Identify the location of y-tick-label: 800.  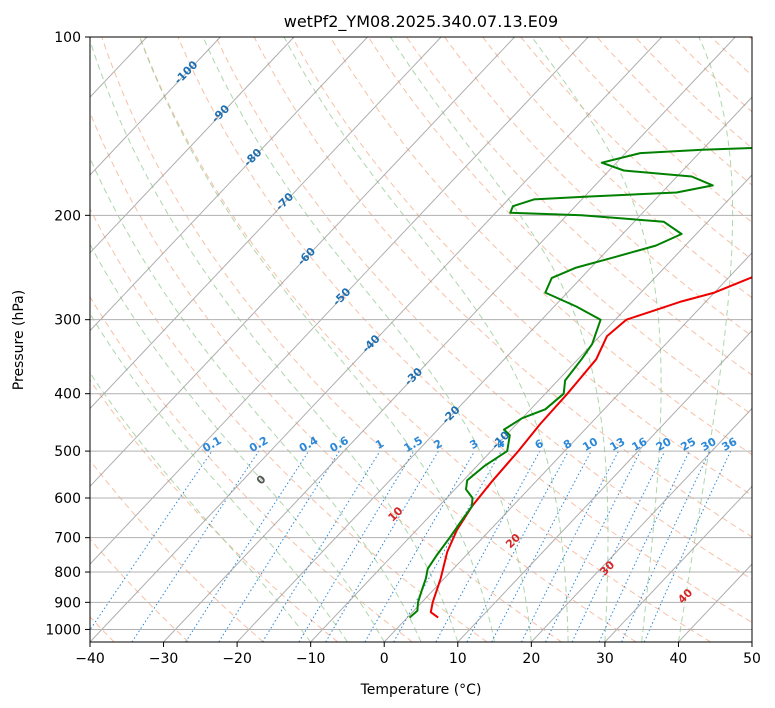
(67, 573).